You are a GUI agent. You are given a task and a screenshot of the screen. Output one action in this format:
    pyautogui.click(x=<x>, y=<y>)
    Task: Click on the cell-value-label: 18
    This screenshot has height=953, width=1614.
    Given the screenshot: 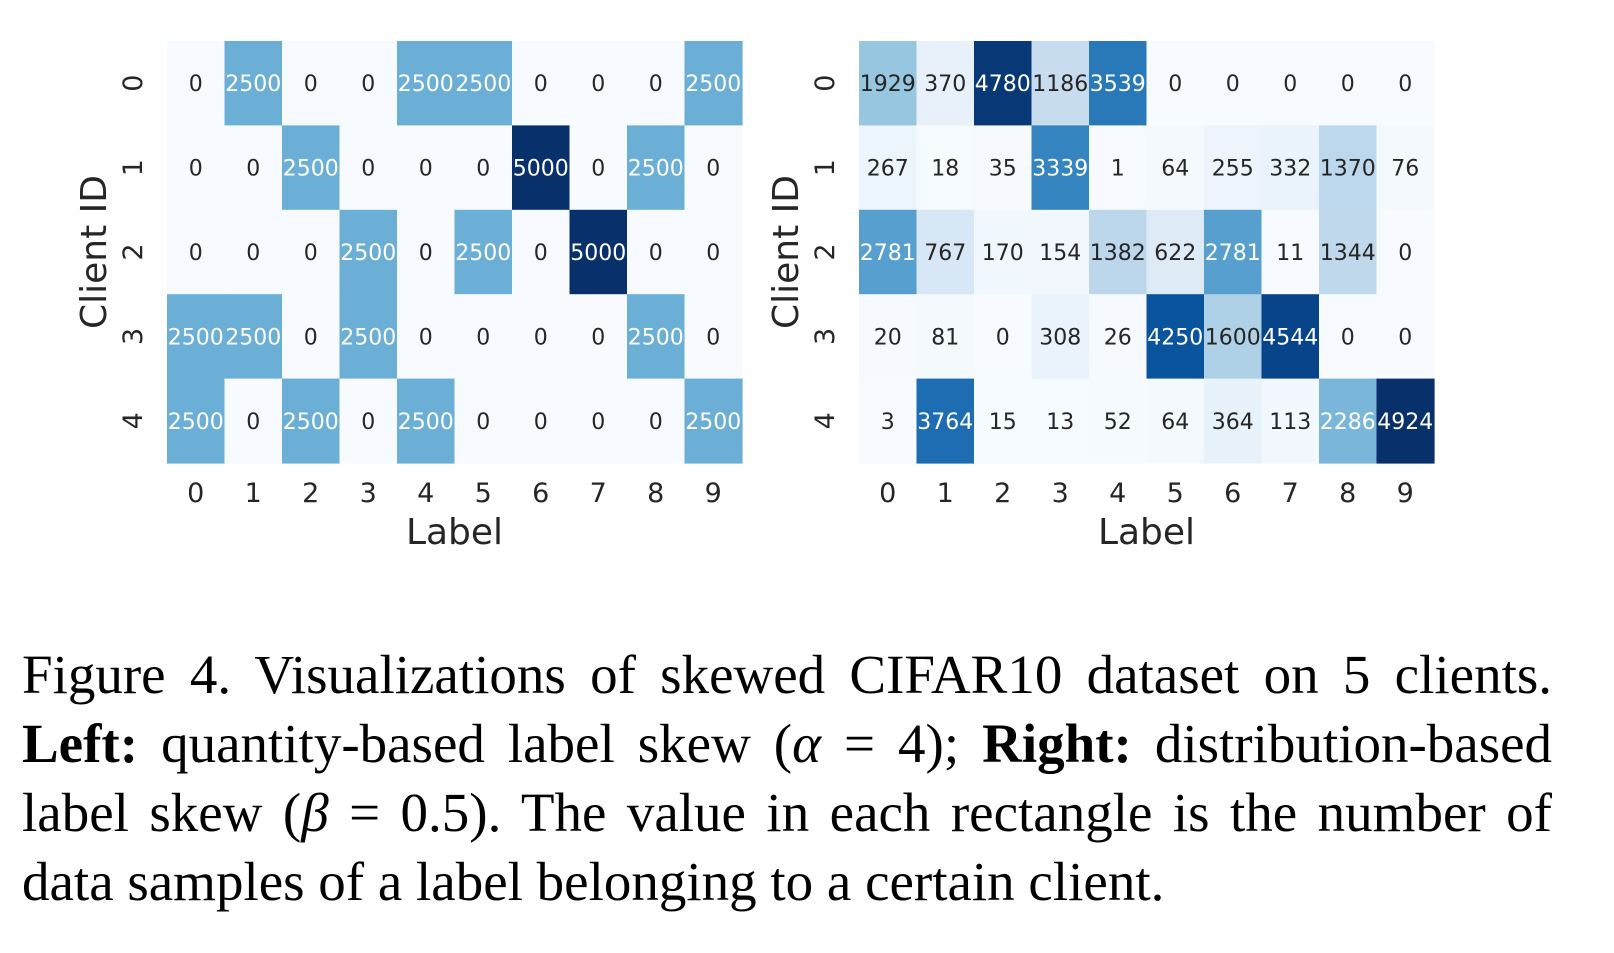 What is the action you would take?
    pyautogui.click(x=945, y=169)
    